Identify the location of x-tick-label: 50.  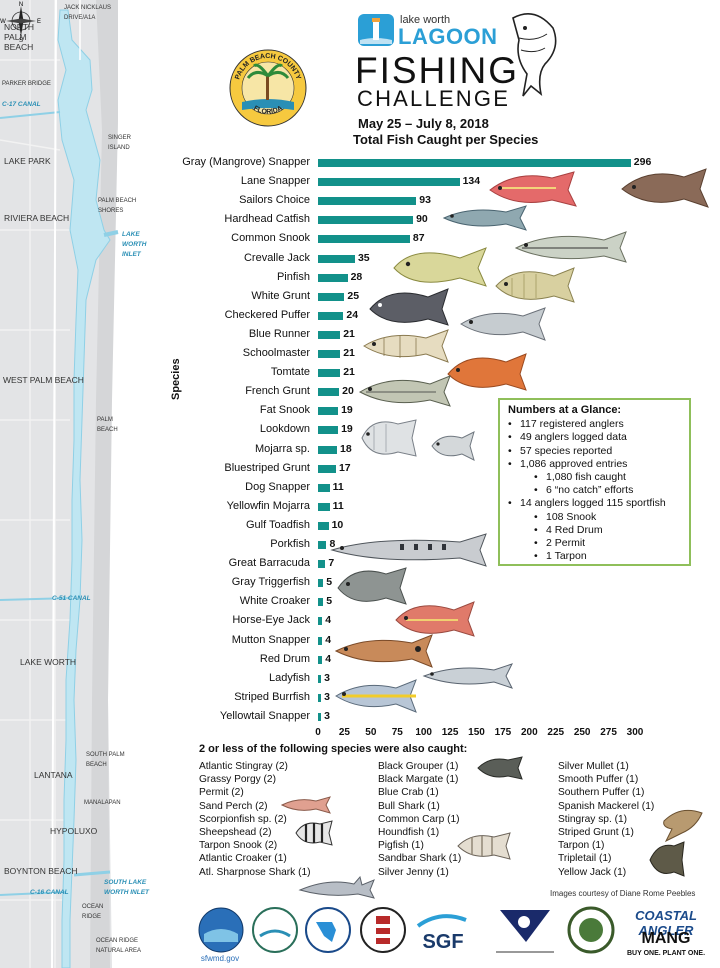
(371, 732).